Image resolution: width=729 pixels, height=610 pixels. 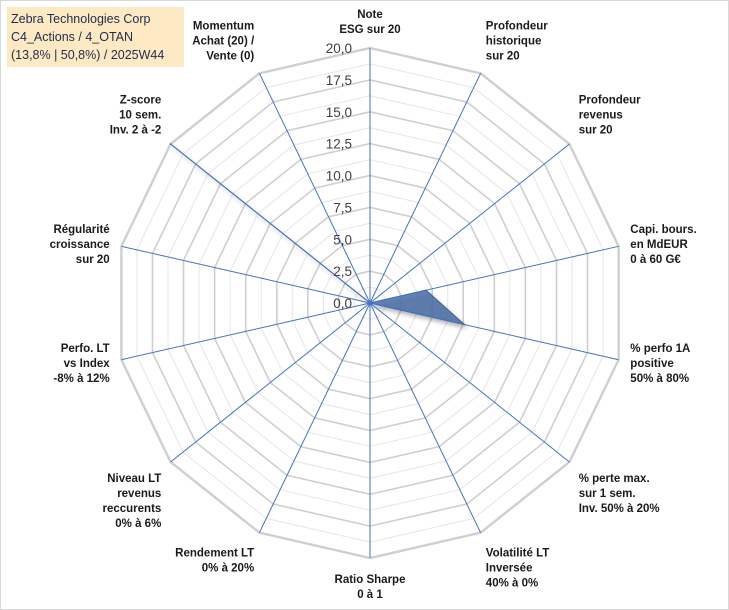 I want to click on tick-label: 2,5, so click(x=342, y=271).